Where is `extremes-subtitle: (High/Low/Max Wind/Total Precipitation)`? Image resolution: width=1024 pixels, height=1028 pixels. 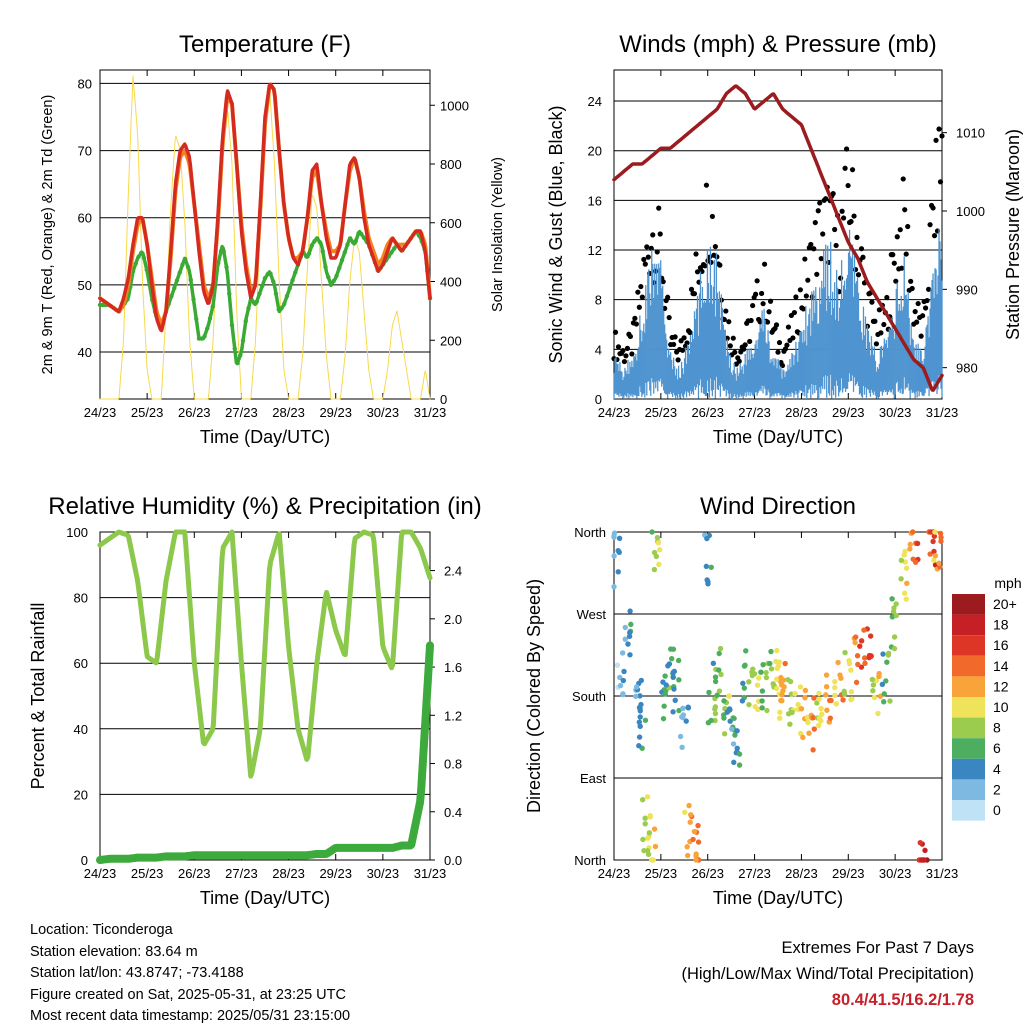
extremes-subtitle: (High/Low/Max Wind/Total Precipitation) is located at coordinates (827, 974).